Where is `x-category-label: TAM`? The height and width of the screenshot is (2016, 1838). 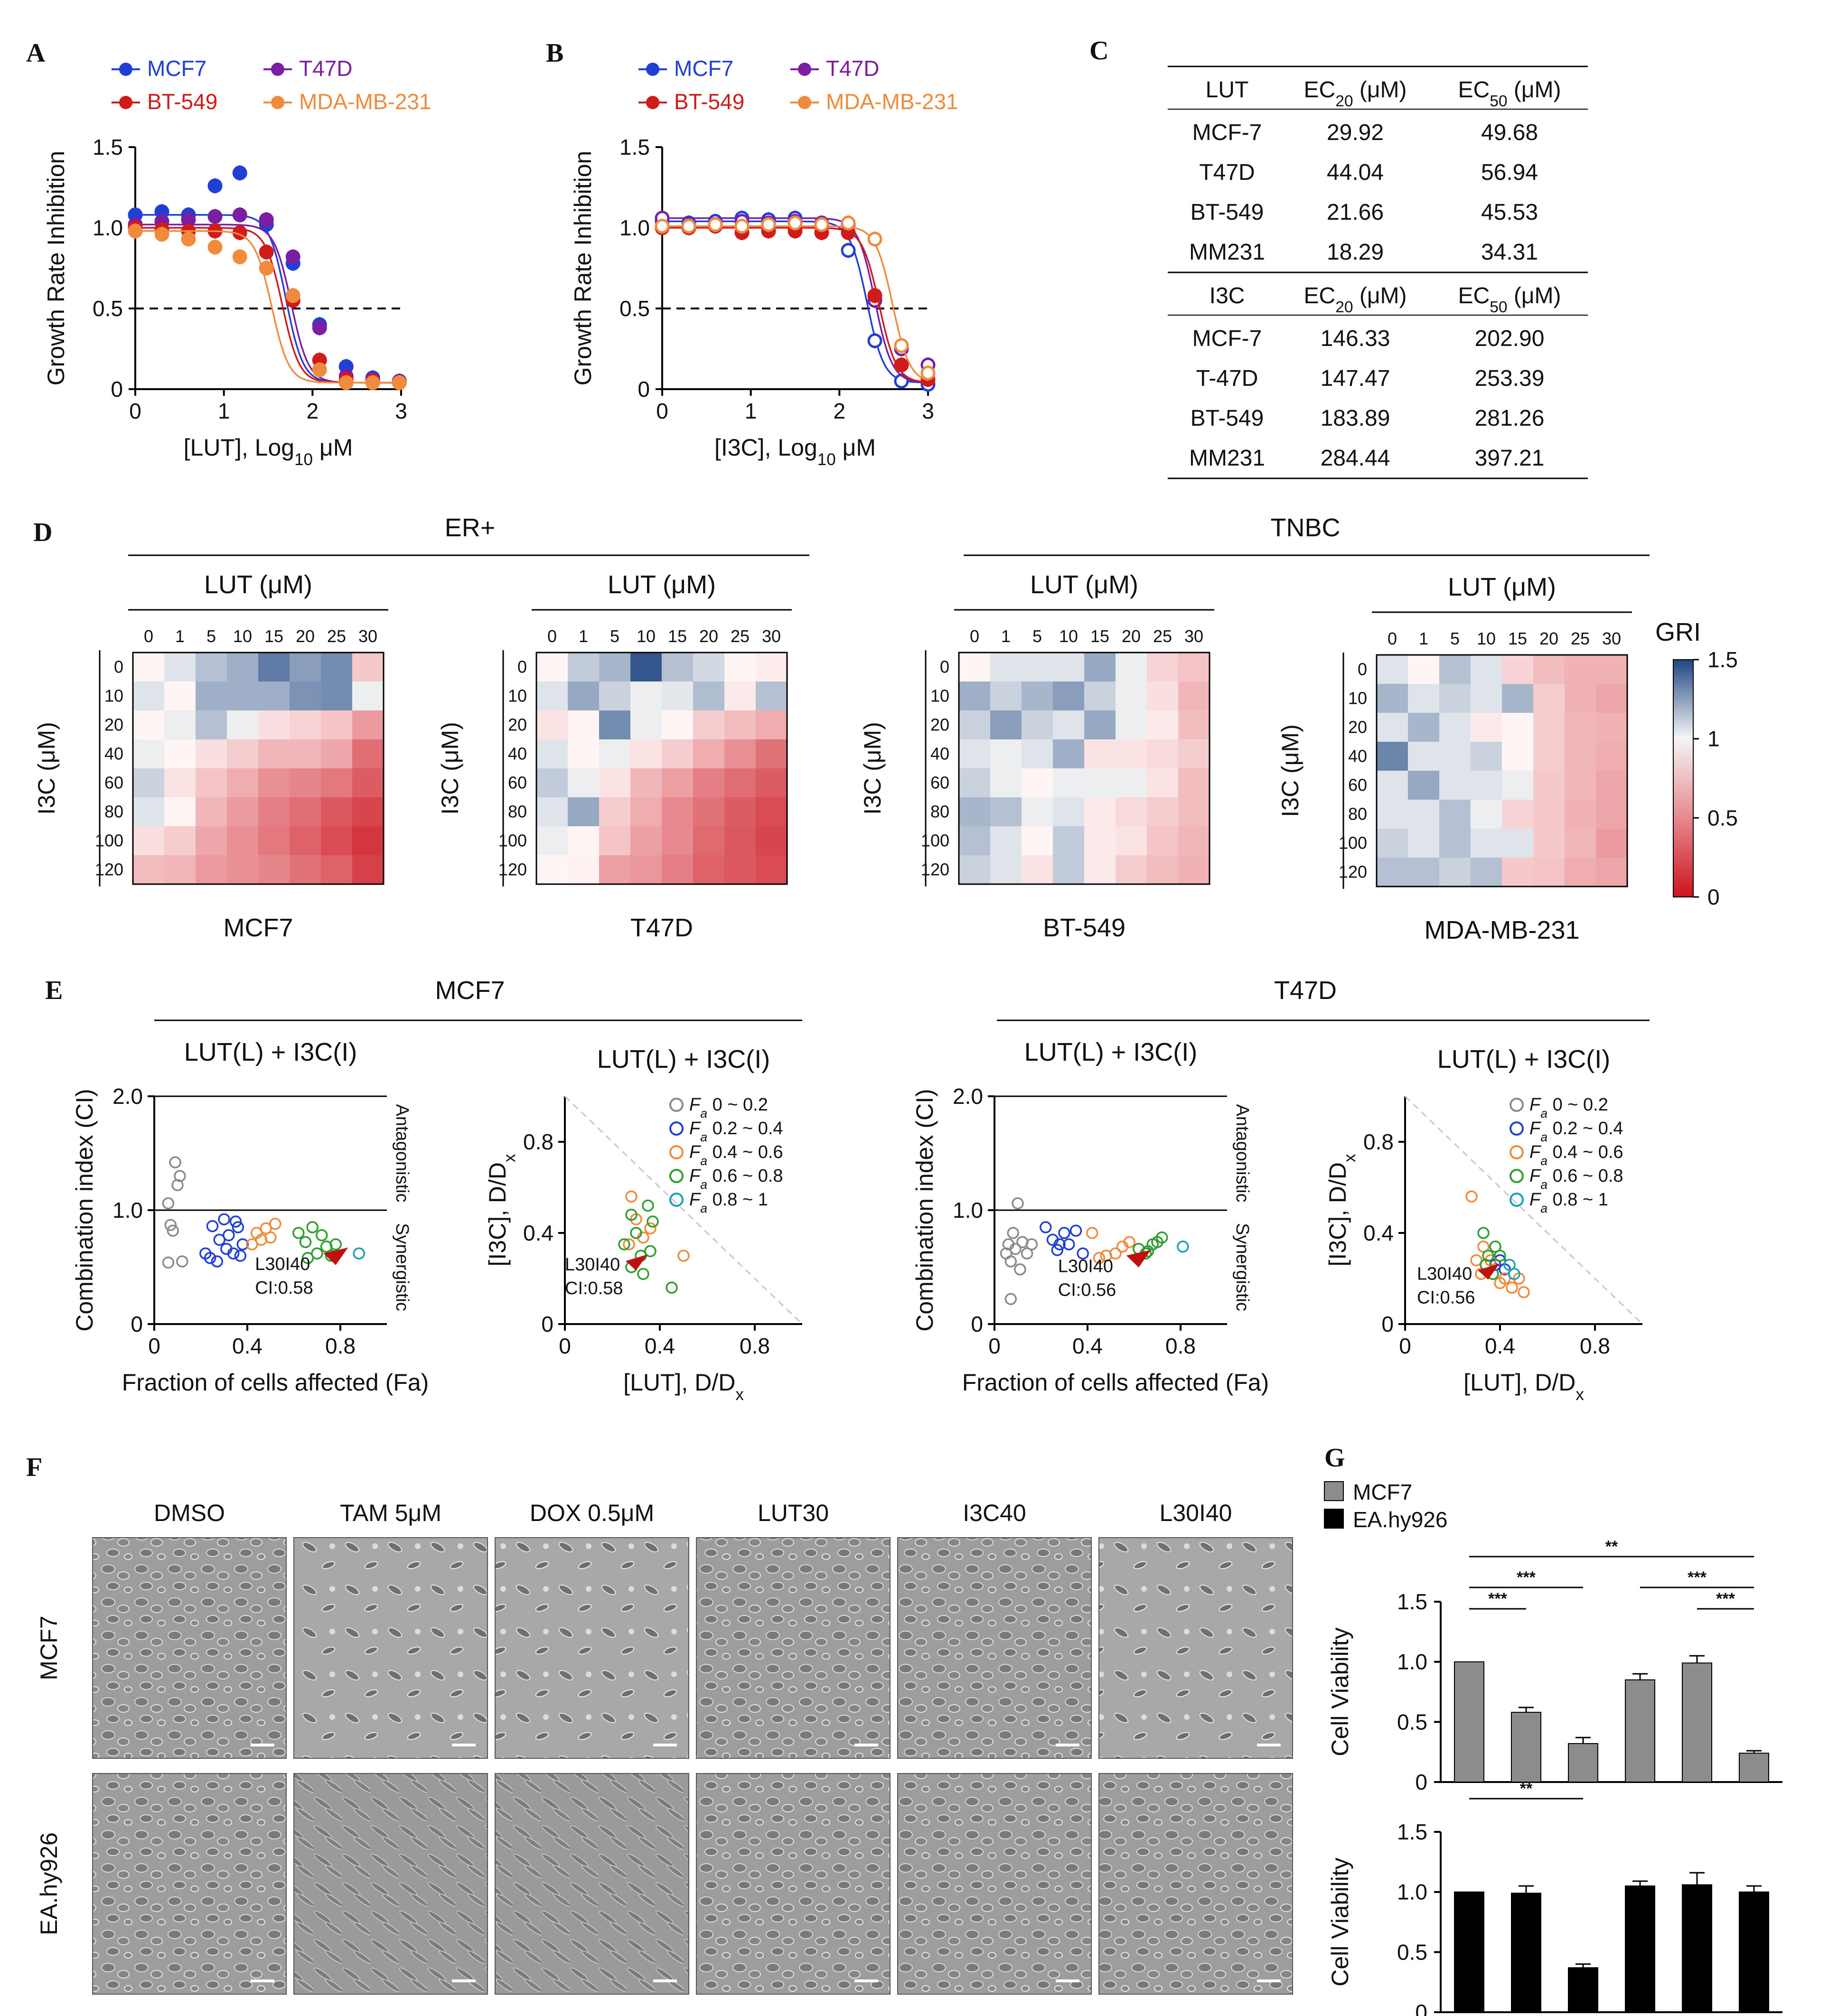 x-category-label: TAM is located at coordinates (1510, 2015).